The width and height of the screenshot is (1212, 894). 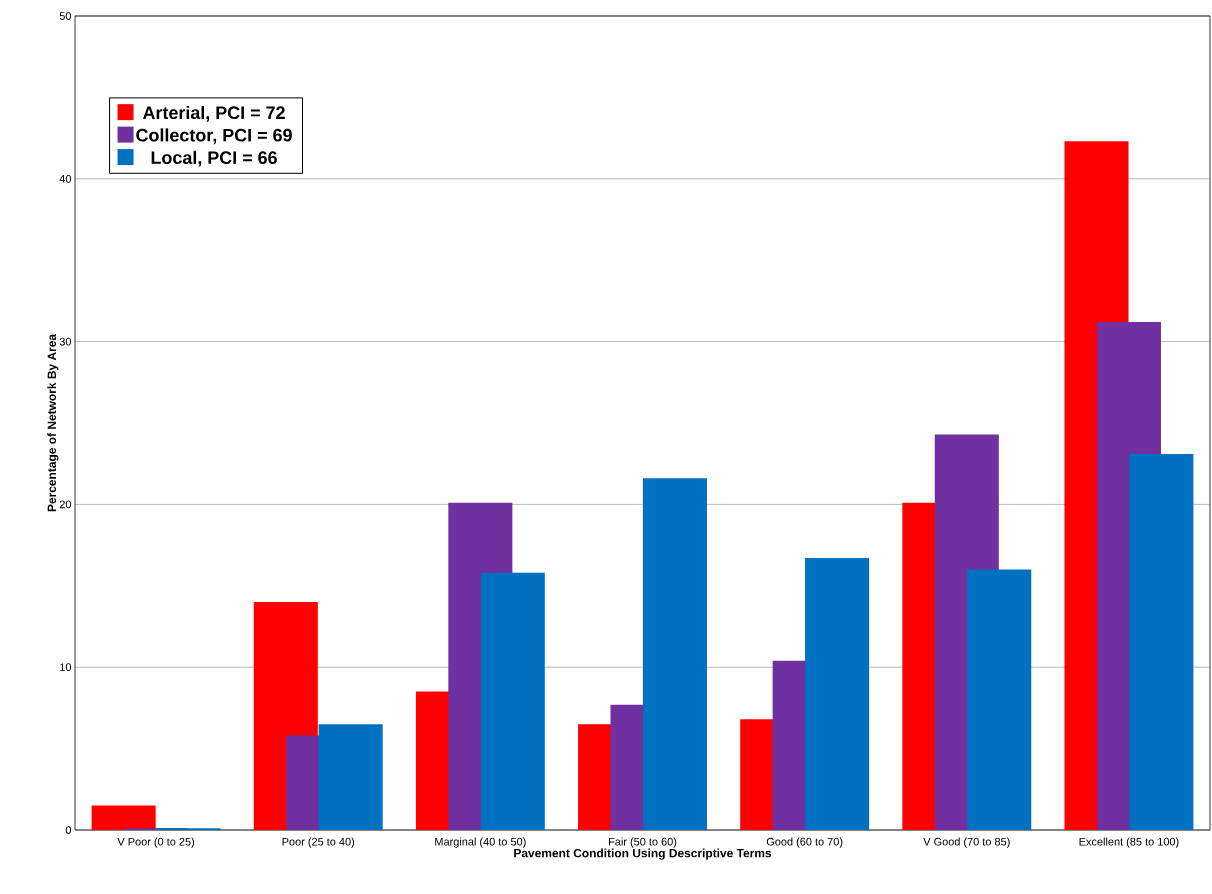 I want to click on legend-label: Local, PCI = 66, so click(x=214, y=158).